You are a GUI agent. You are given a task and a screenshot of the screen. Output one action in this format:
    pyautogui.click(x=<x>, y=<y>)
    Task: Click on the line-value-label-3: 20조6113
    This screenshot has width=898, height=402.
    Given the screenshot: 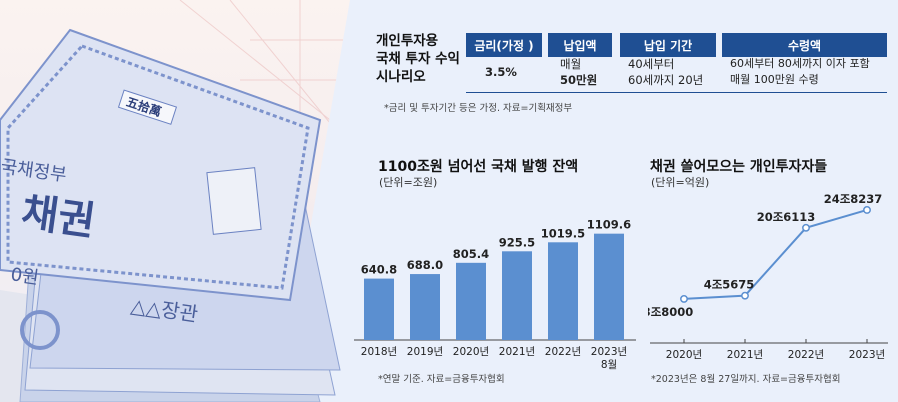 What is the action you would take?
    pyautogui.click(x=786, y=217)
    